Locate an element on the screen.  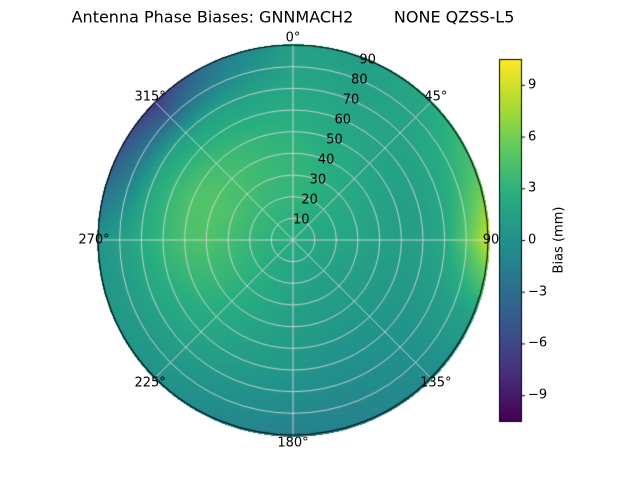
azimuth-label-225: 225° is located at coordinates (150, 383).